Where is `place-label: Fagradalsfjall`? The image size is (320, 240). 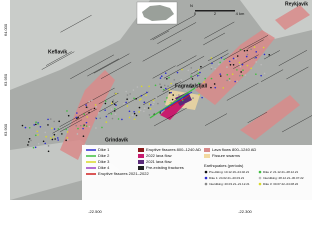 place-label: Fagradalsfjall is located at coordinates (191, 86).